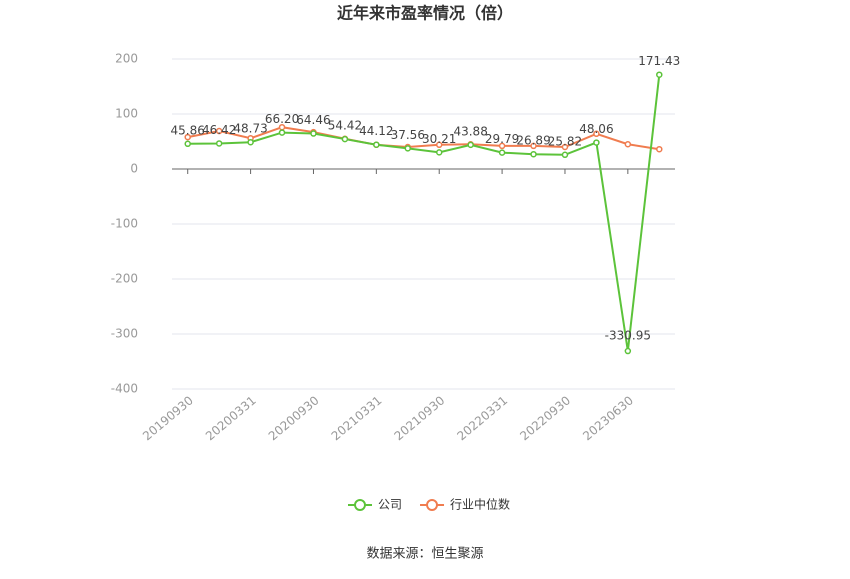 This screenshot has height=579, width=850. What do you see at coordinates (628, 336) in the screenshot?
I see `data-label: -330.95` at bounding box center [628, 336].